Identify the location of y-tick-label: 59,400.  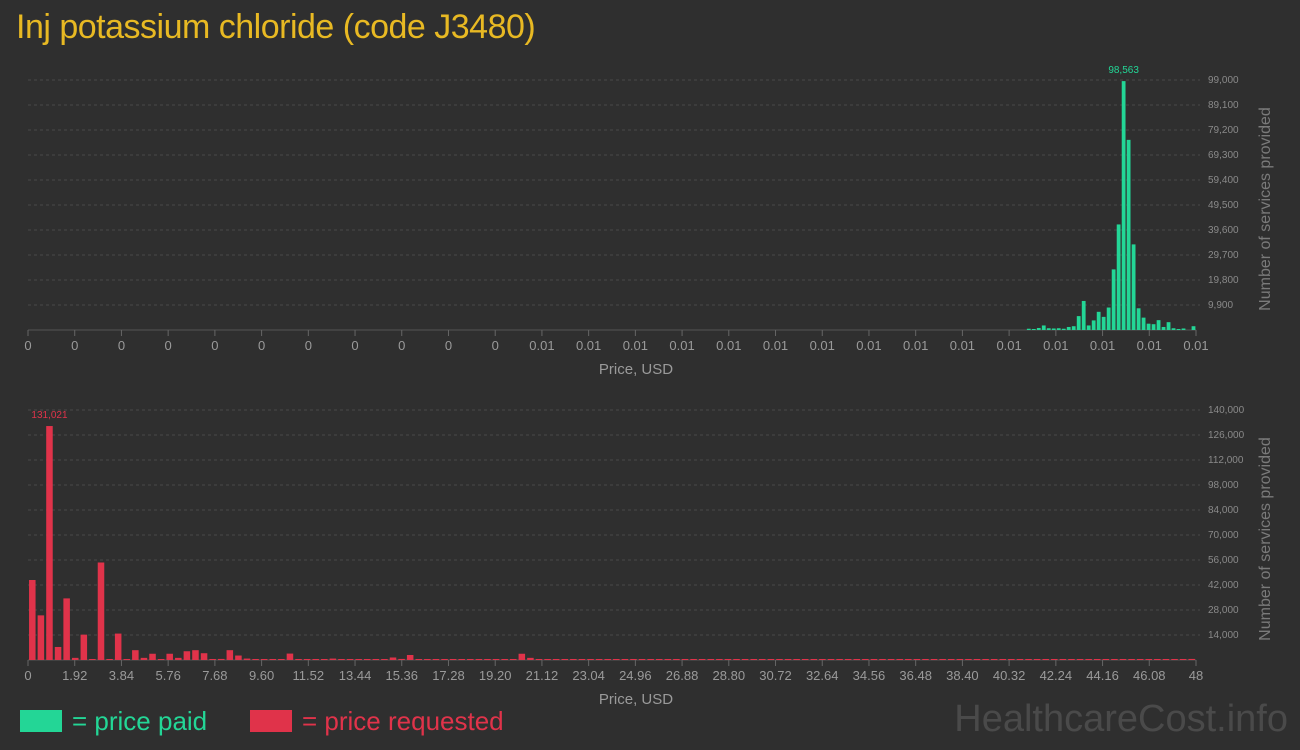
(1223, 180).